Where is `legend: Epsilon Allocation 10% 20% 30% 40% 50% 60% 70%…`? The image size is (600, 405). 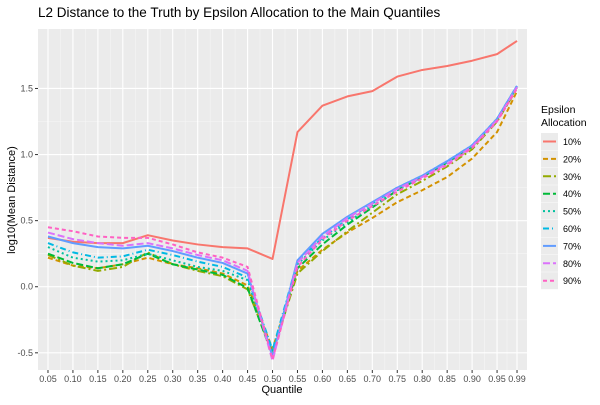
legend: Epsilon Allocation 10% 20% 30% 40% 50% 60% 70%… is located at coordinates (564, 197).